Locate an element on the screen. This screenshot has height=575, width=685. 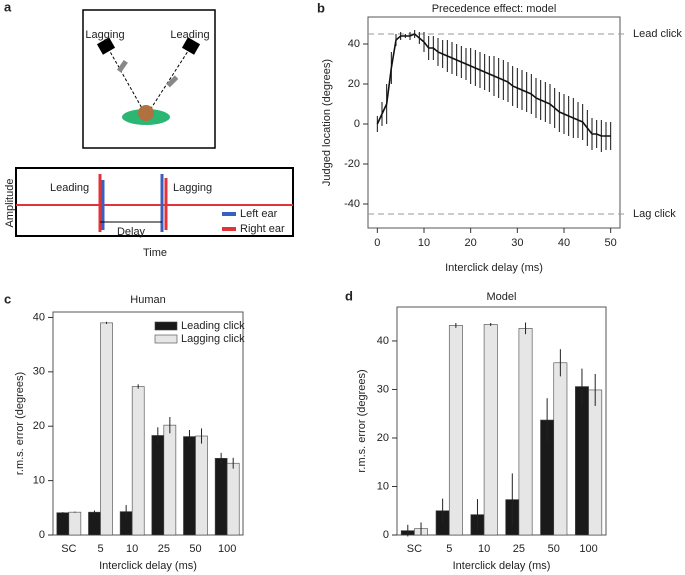
x-axis-label: Time is located at coordinates (155, 253).